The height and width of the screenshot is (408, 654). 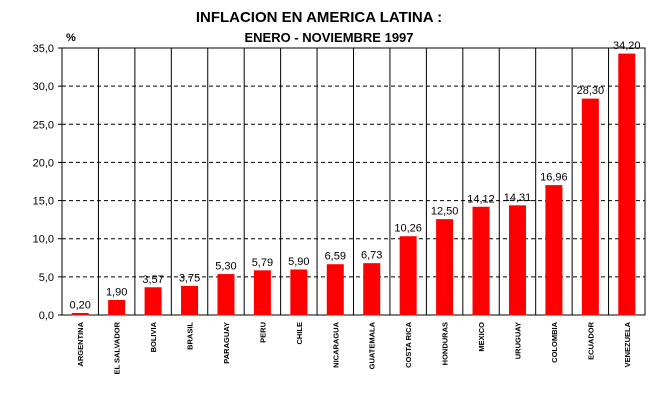 I want to click on y-tick-label: 35,0, so click(x=43, y=49).